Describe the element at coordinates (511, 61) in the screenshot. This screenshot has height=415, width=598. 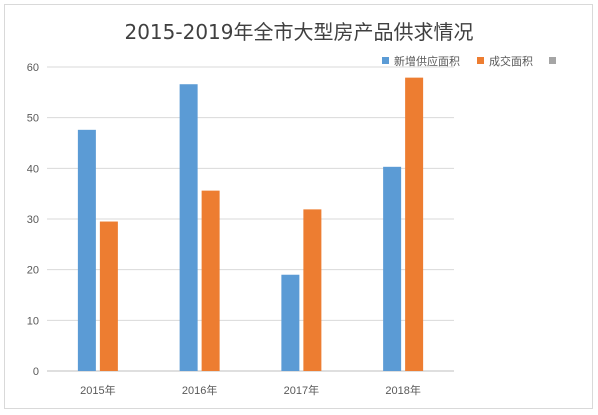
I see `legend-label: 成交面积` at that location.